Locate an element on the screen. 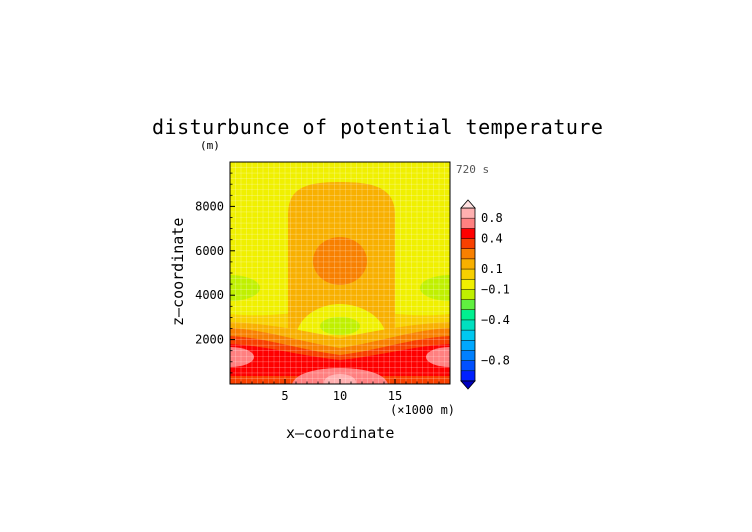  chart-title: disturbunce of potential temperature is located at coordinates (377, 127).